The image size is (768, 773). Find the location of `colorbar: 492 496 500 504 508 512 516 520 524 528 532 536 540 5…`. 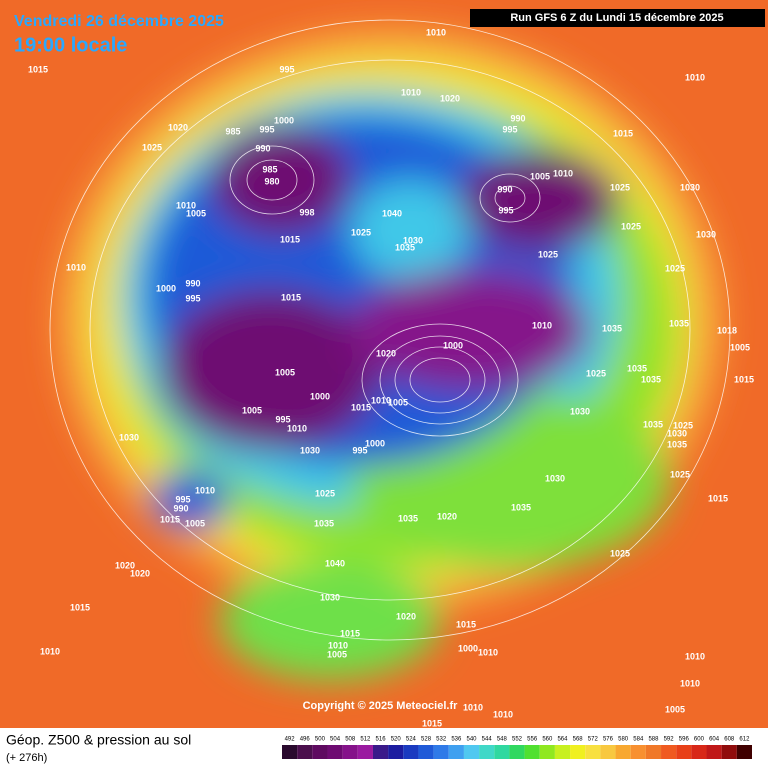

colorbar: 492 496 500 504 508 512 516 520 524 528 532 536 540 5… is located at coordinates (517, 748).